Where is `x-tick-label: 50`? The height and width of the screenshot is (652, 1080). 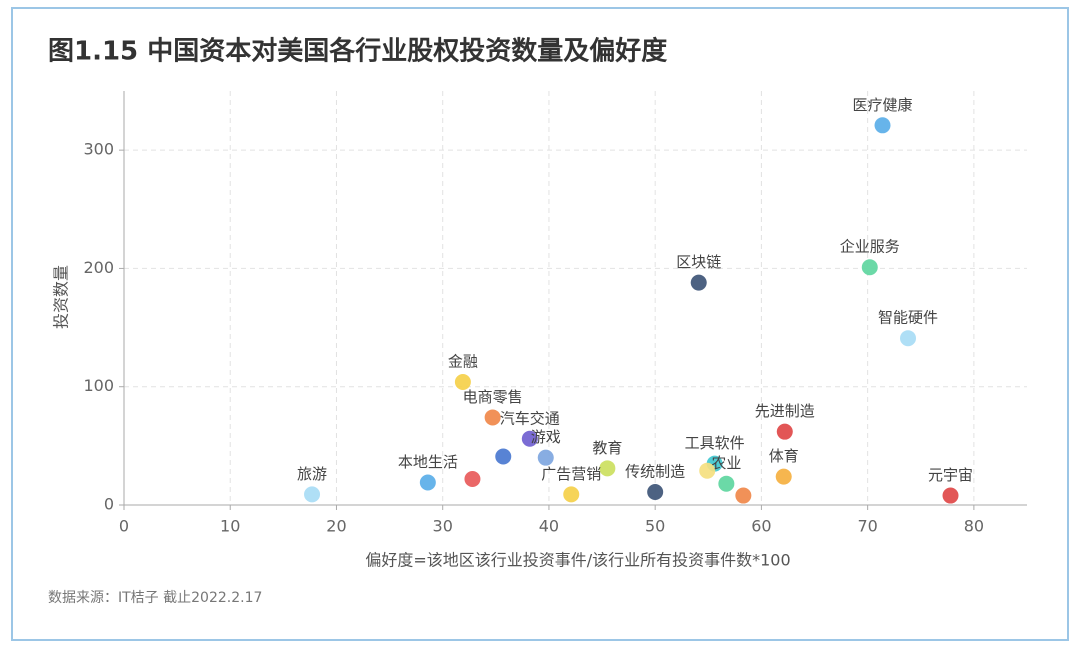 x-tick-label: 50 is located at coordinates (655, 526).